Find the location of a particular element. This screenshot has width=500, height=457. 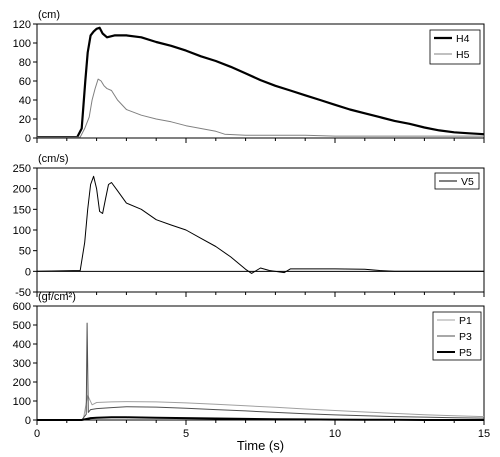

x-tick-label: 15 is located at coordinates (484, 434).